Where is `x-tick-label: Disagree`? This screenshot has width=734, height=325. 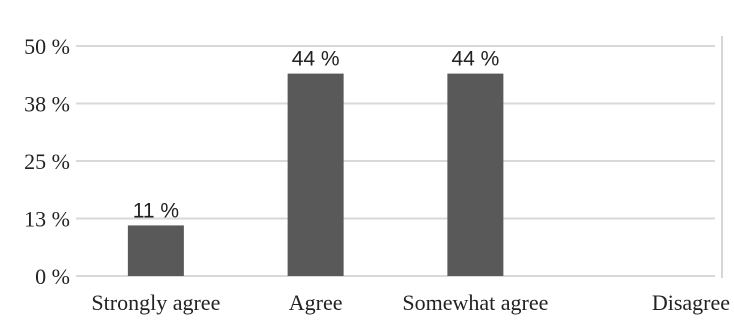 x-tick-label: Disagree is located at coordinates (691, 302).